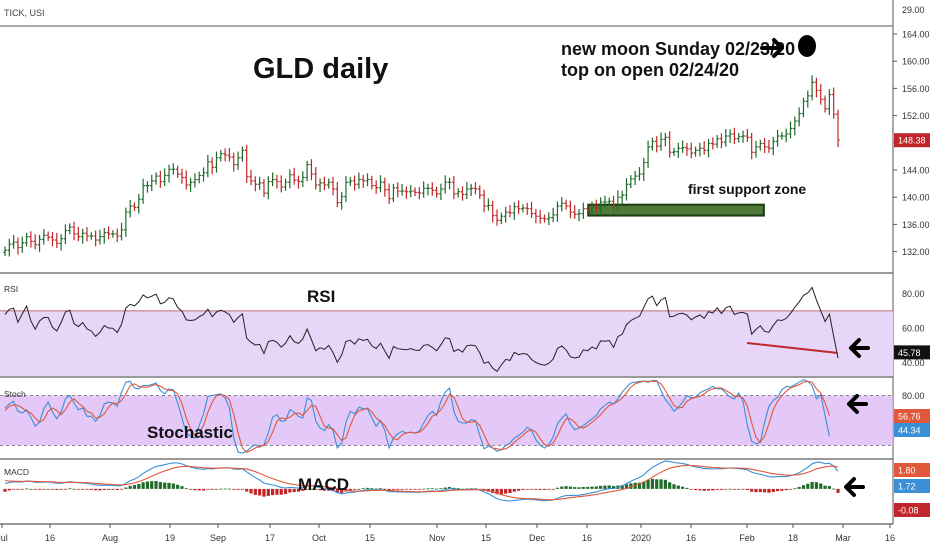  I want to click on support-zone-box, so click(676, 210).